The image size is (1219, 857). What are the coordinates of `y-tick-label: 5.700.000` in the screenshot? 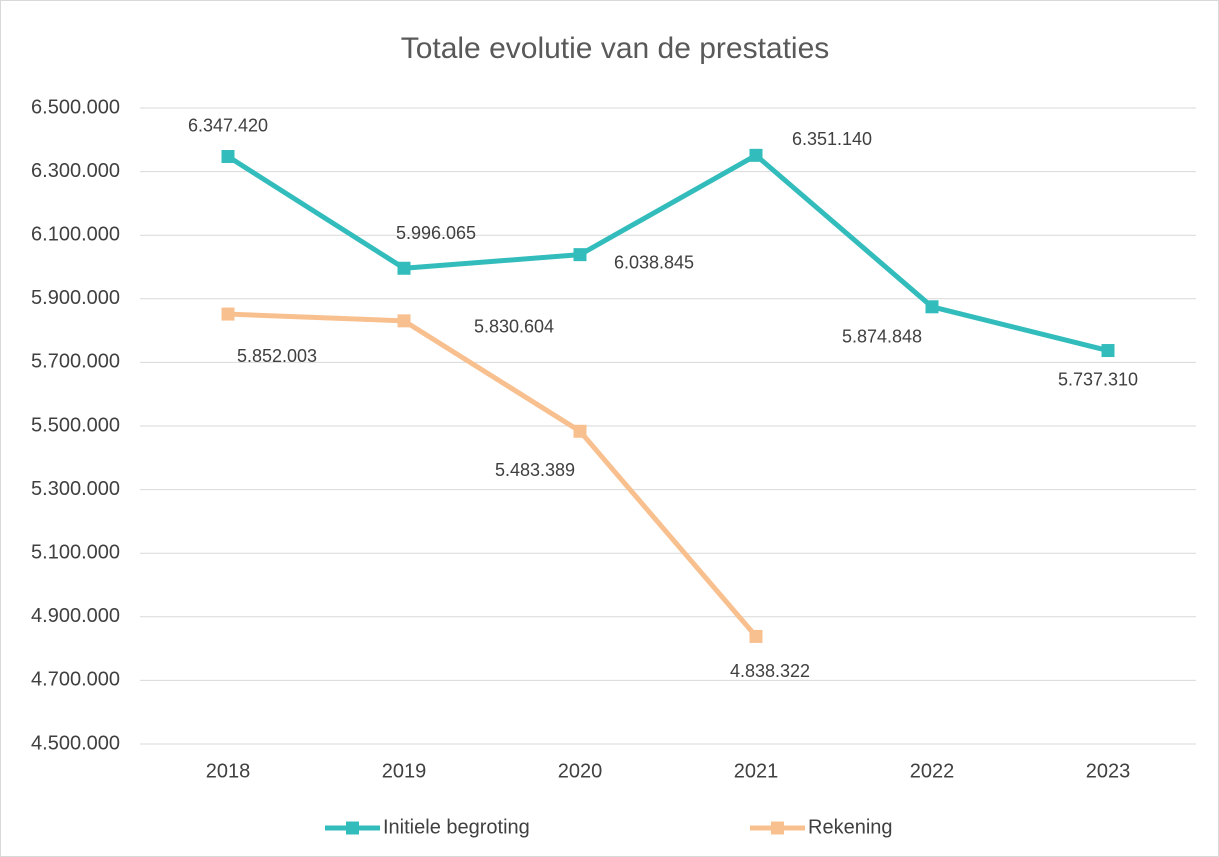 It's located at (75, 362).